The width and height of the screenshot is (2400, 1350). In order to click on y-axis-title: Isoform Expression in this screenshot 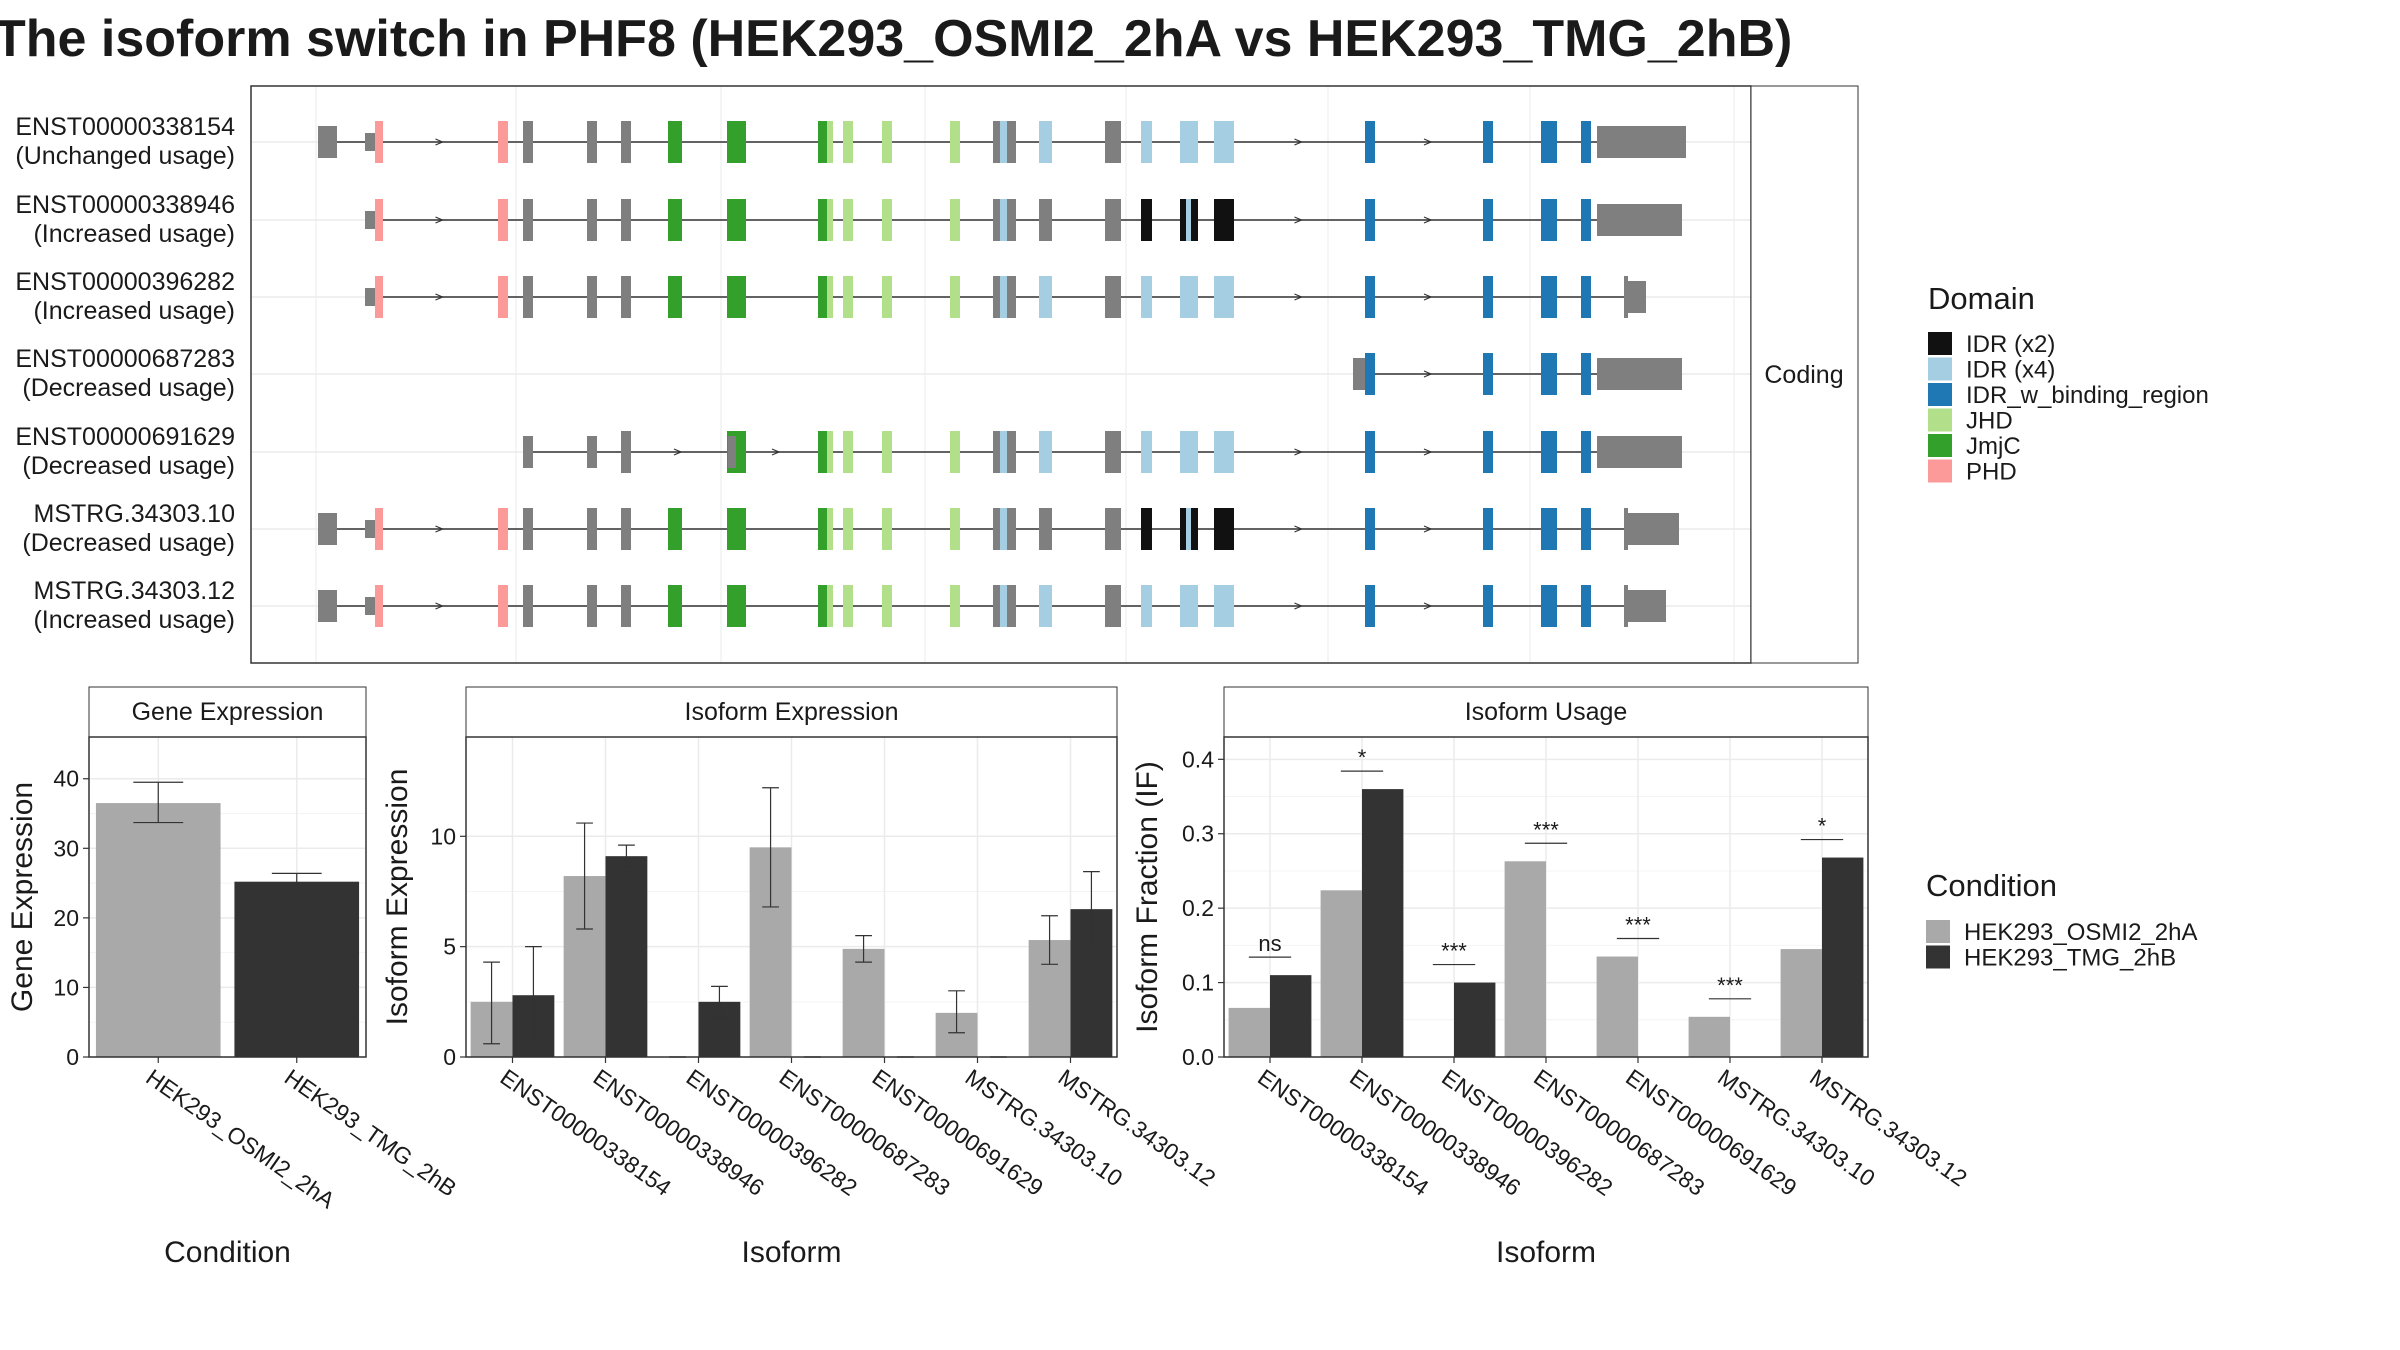, I will do `click(397, 897)`.